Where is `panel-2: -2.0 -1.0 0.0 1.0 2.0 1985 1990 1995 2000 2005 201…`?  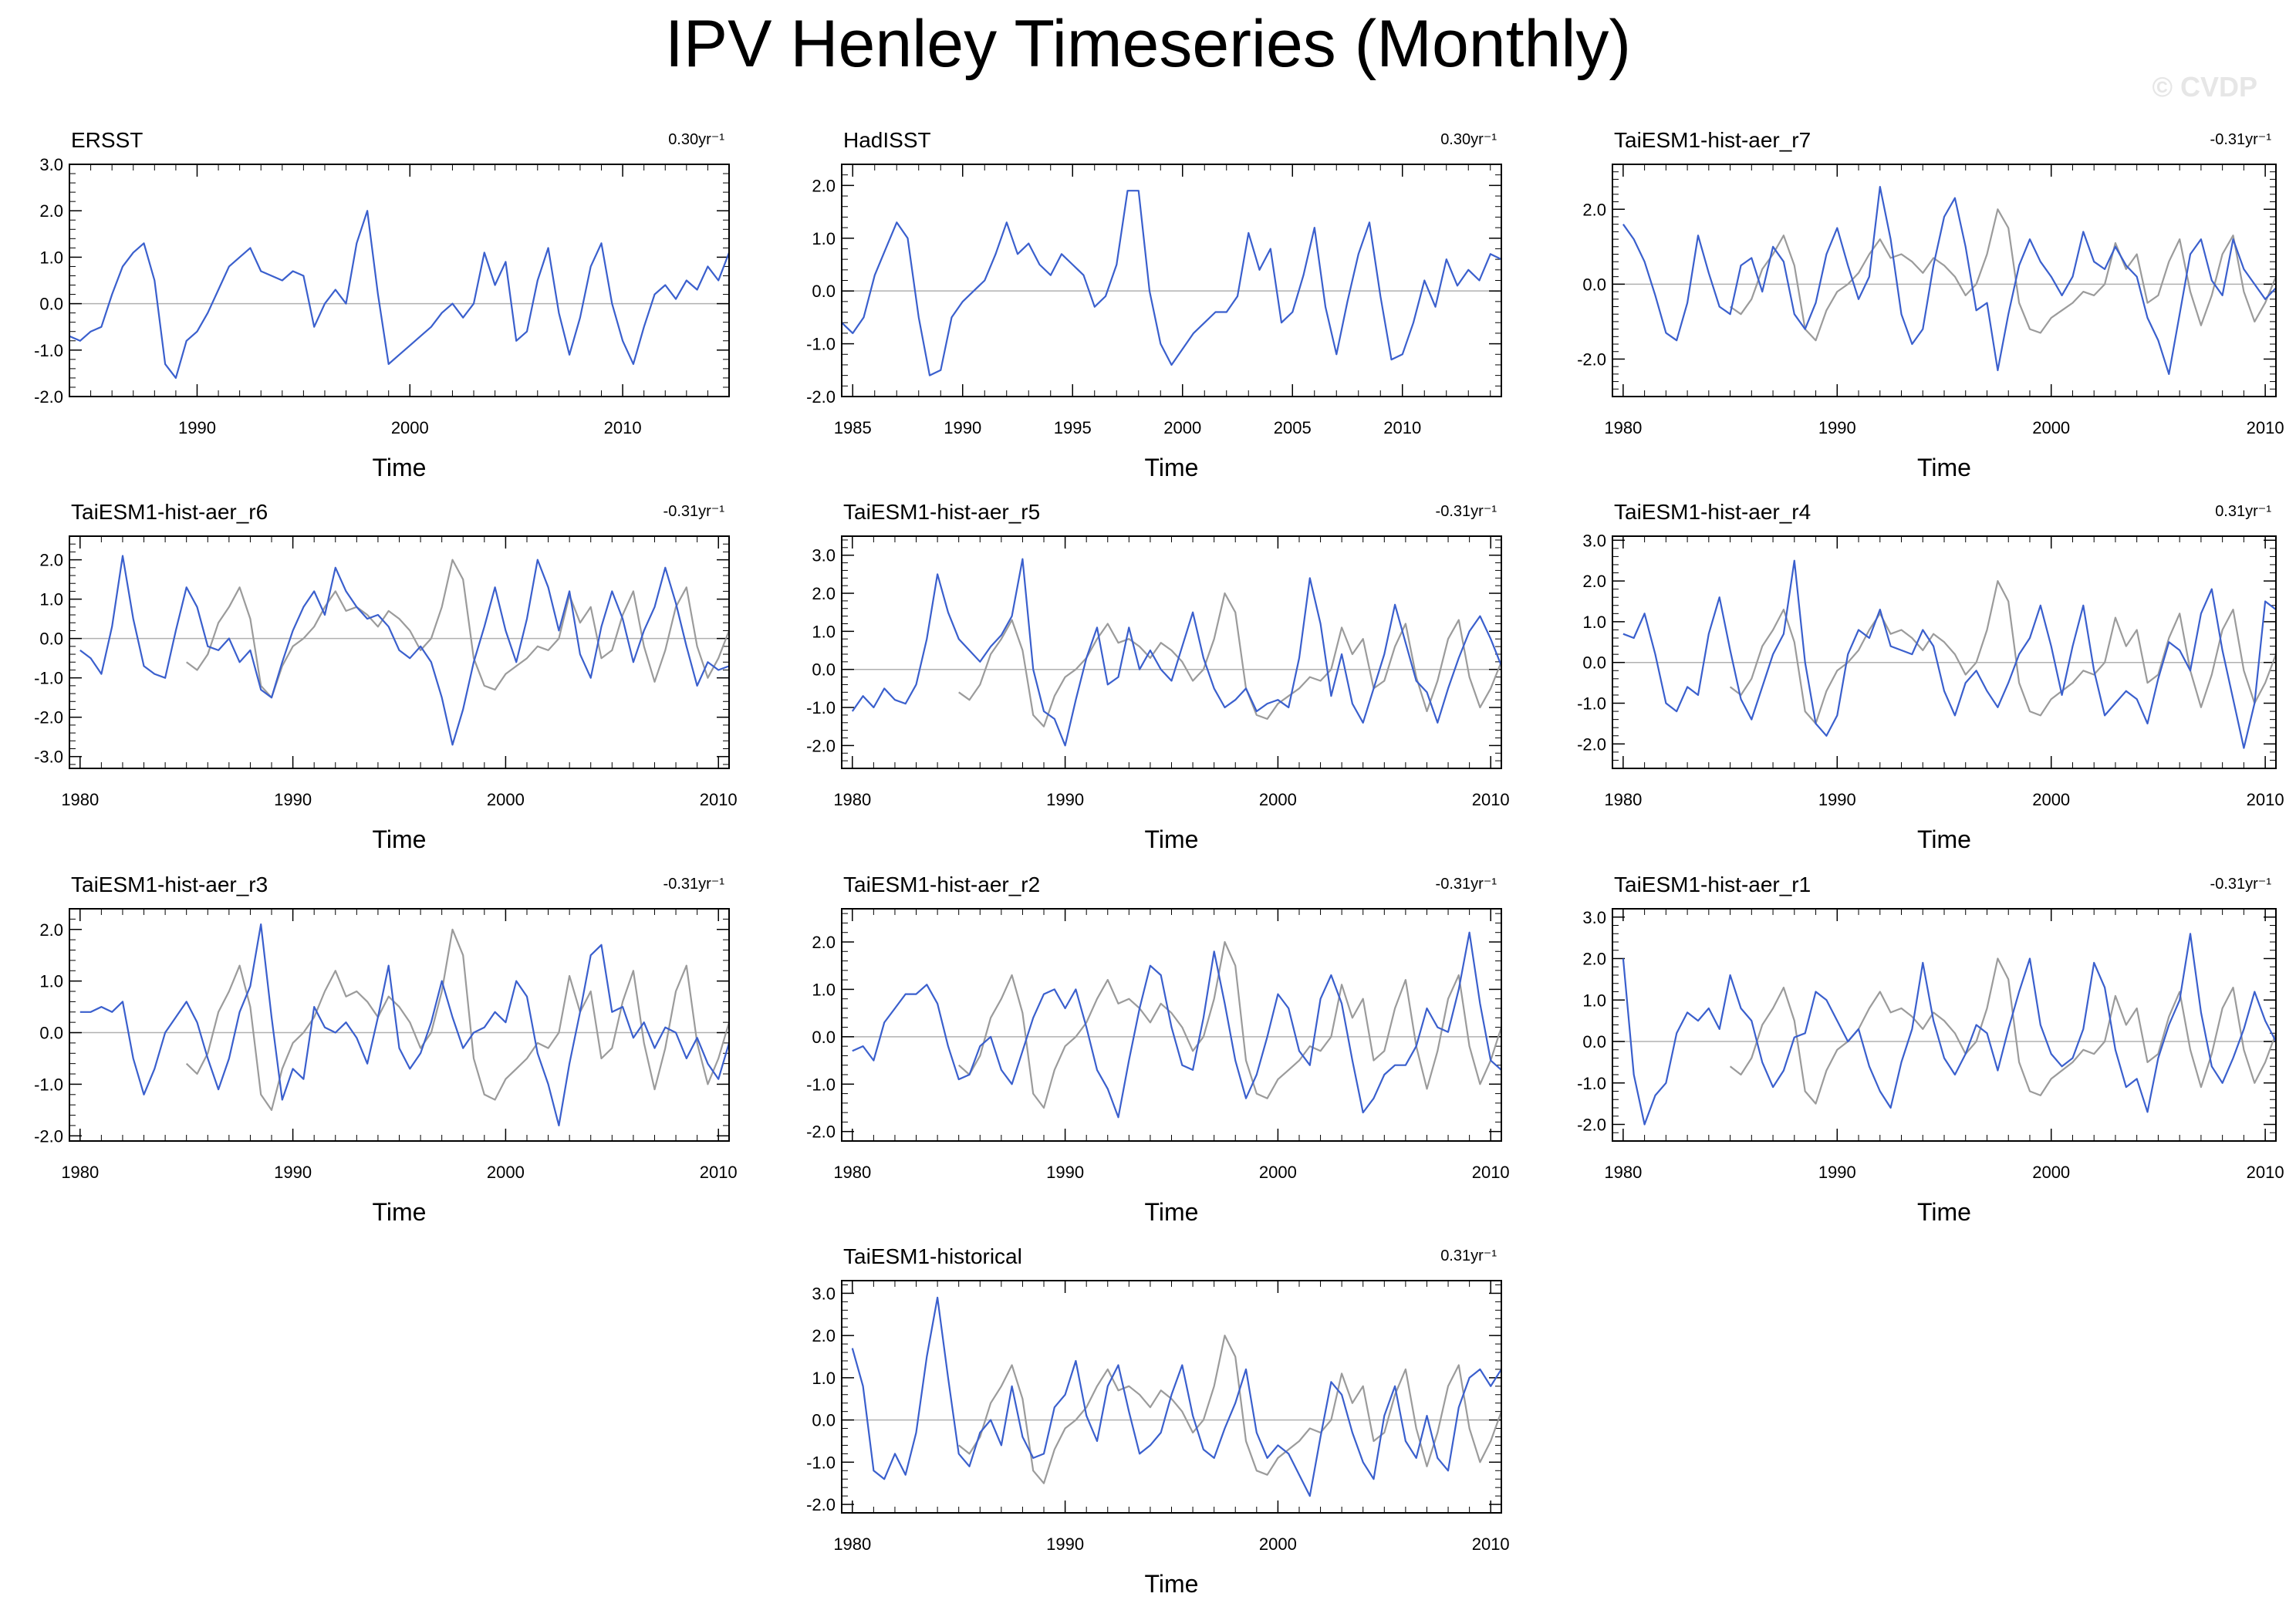
panel-2: -2.0 -1.0 0.0 1.0 2.0 1985 1990 1995 2000 2005 201… is located at coordinates (1154, 304).